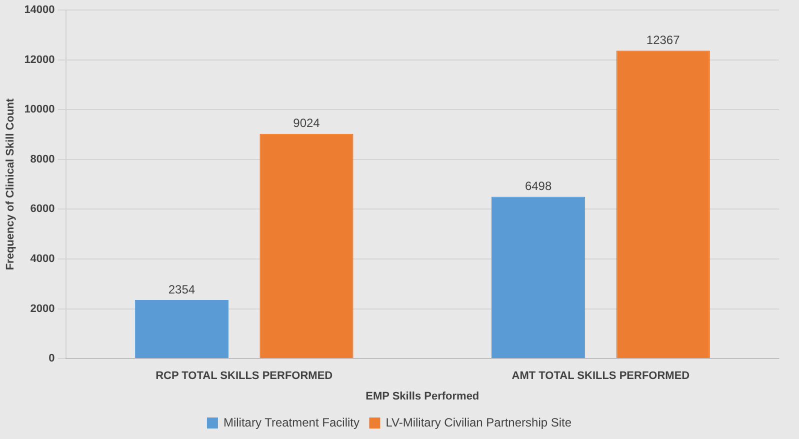  What do you see at coordinates (663, 39) in the screenshot?
I see `data-label: 12367` at bounding box center [663, 39].